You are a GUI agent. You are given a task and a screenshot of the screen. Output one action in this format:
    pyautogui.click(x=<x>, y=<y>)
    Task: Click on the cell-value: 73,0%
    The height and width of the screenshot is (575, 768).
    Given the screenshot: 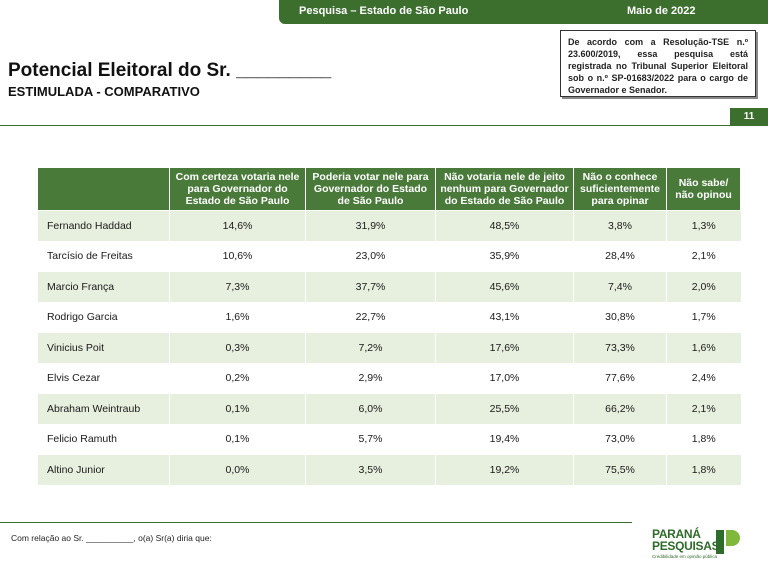 What is the action you would take?
    pyautogui.click(x=620, y=439)
    